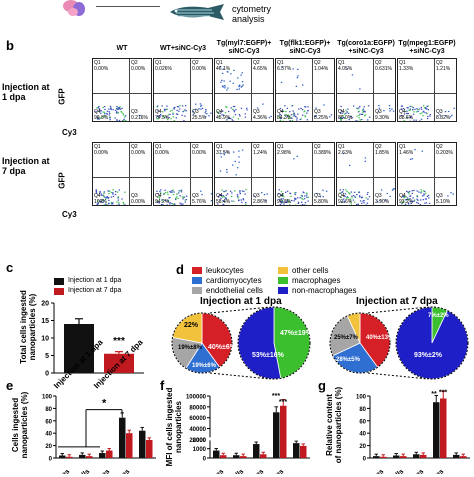 This screenshot has height=477, width=474. I want to click on quadrant-q1: Q1 2.63%, so click(345, 150).